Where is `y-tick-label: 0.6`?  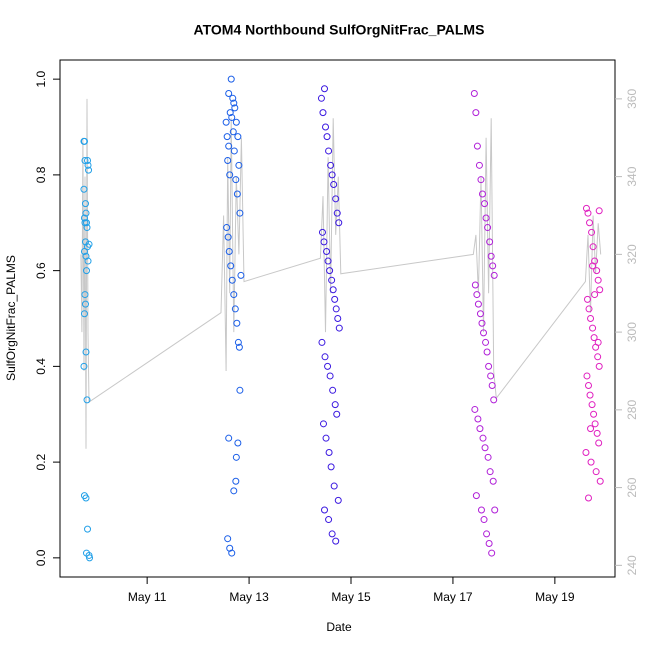
y-tick-label: 0.6 is located at coordinates (41, 270).